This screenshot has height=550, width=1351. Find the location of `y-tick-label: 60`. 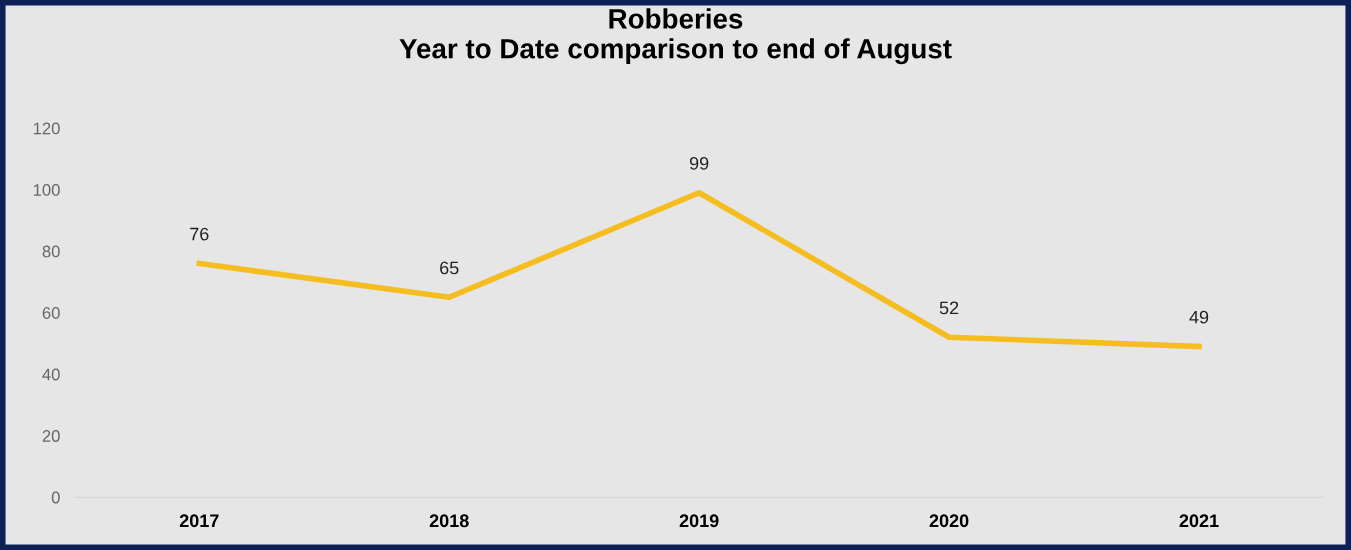

y-tick-label: 60 is located at coordinates (51, 313).